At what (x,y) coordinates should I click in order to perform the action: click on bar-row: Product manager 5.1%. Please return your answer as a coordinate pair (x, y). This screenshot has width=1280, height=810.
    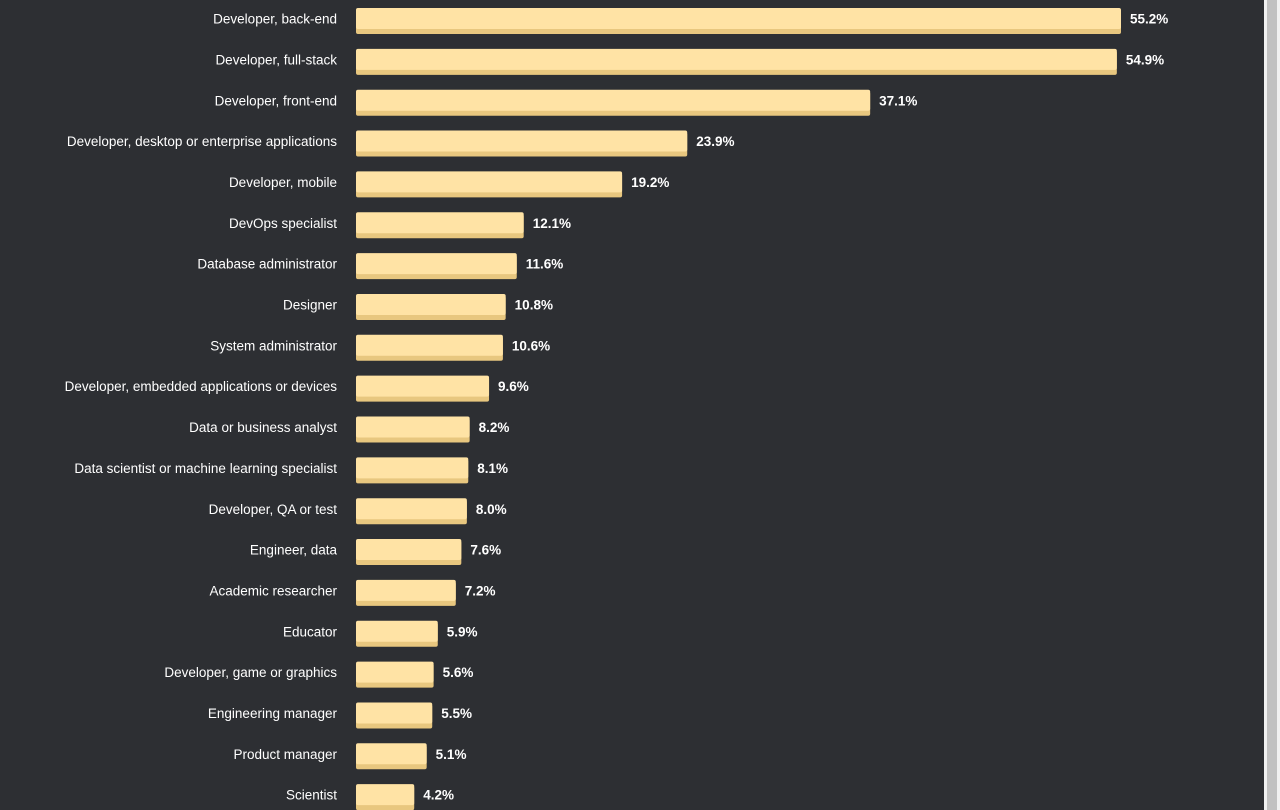
    Looking at the image, I should click on (350, 756).